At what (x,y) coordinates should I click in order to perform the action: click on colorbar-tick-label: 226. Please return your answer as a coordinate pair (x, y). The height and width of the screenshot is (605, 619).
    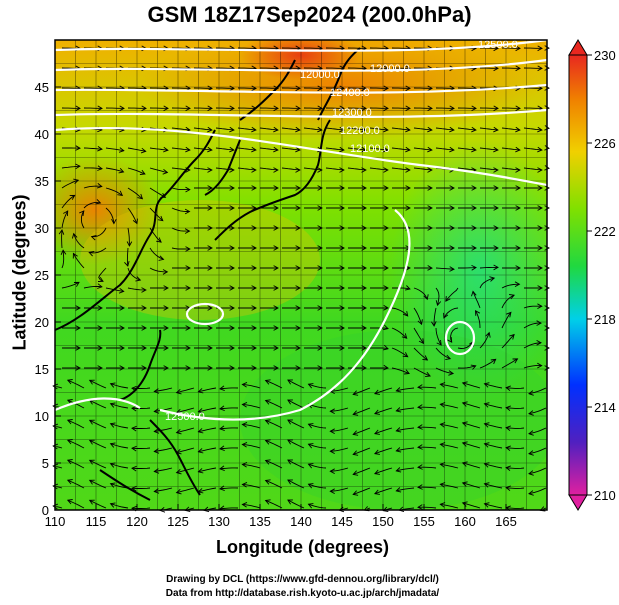
    Looking at the image, I should click on (605, 143).